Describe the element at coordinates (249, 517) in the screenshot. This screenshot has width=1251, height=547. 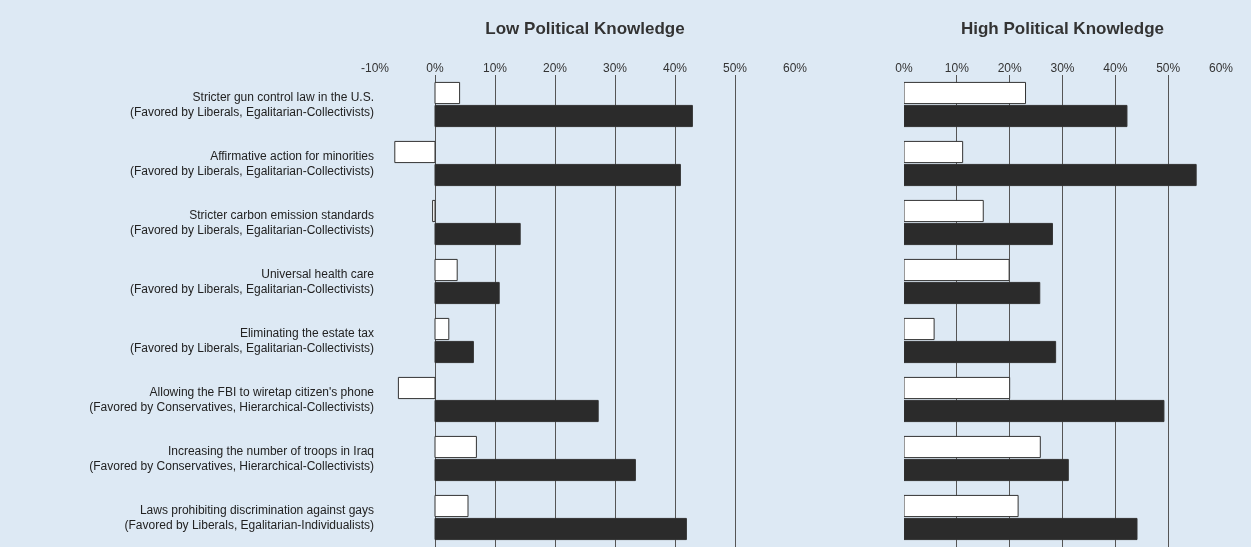
I see `y-tick-label: Laws prohibiting discrimination against gays (Favored by Liberals, Egalitarian-Individualists)` at that location.